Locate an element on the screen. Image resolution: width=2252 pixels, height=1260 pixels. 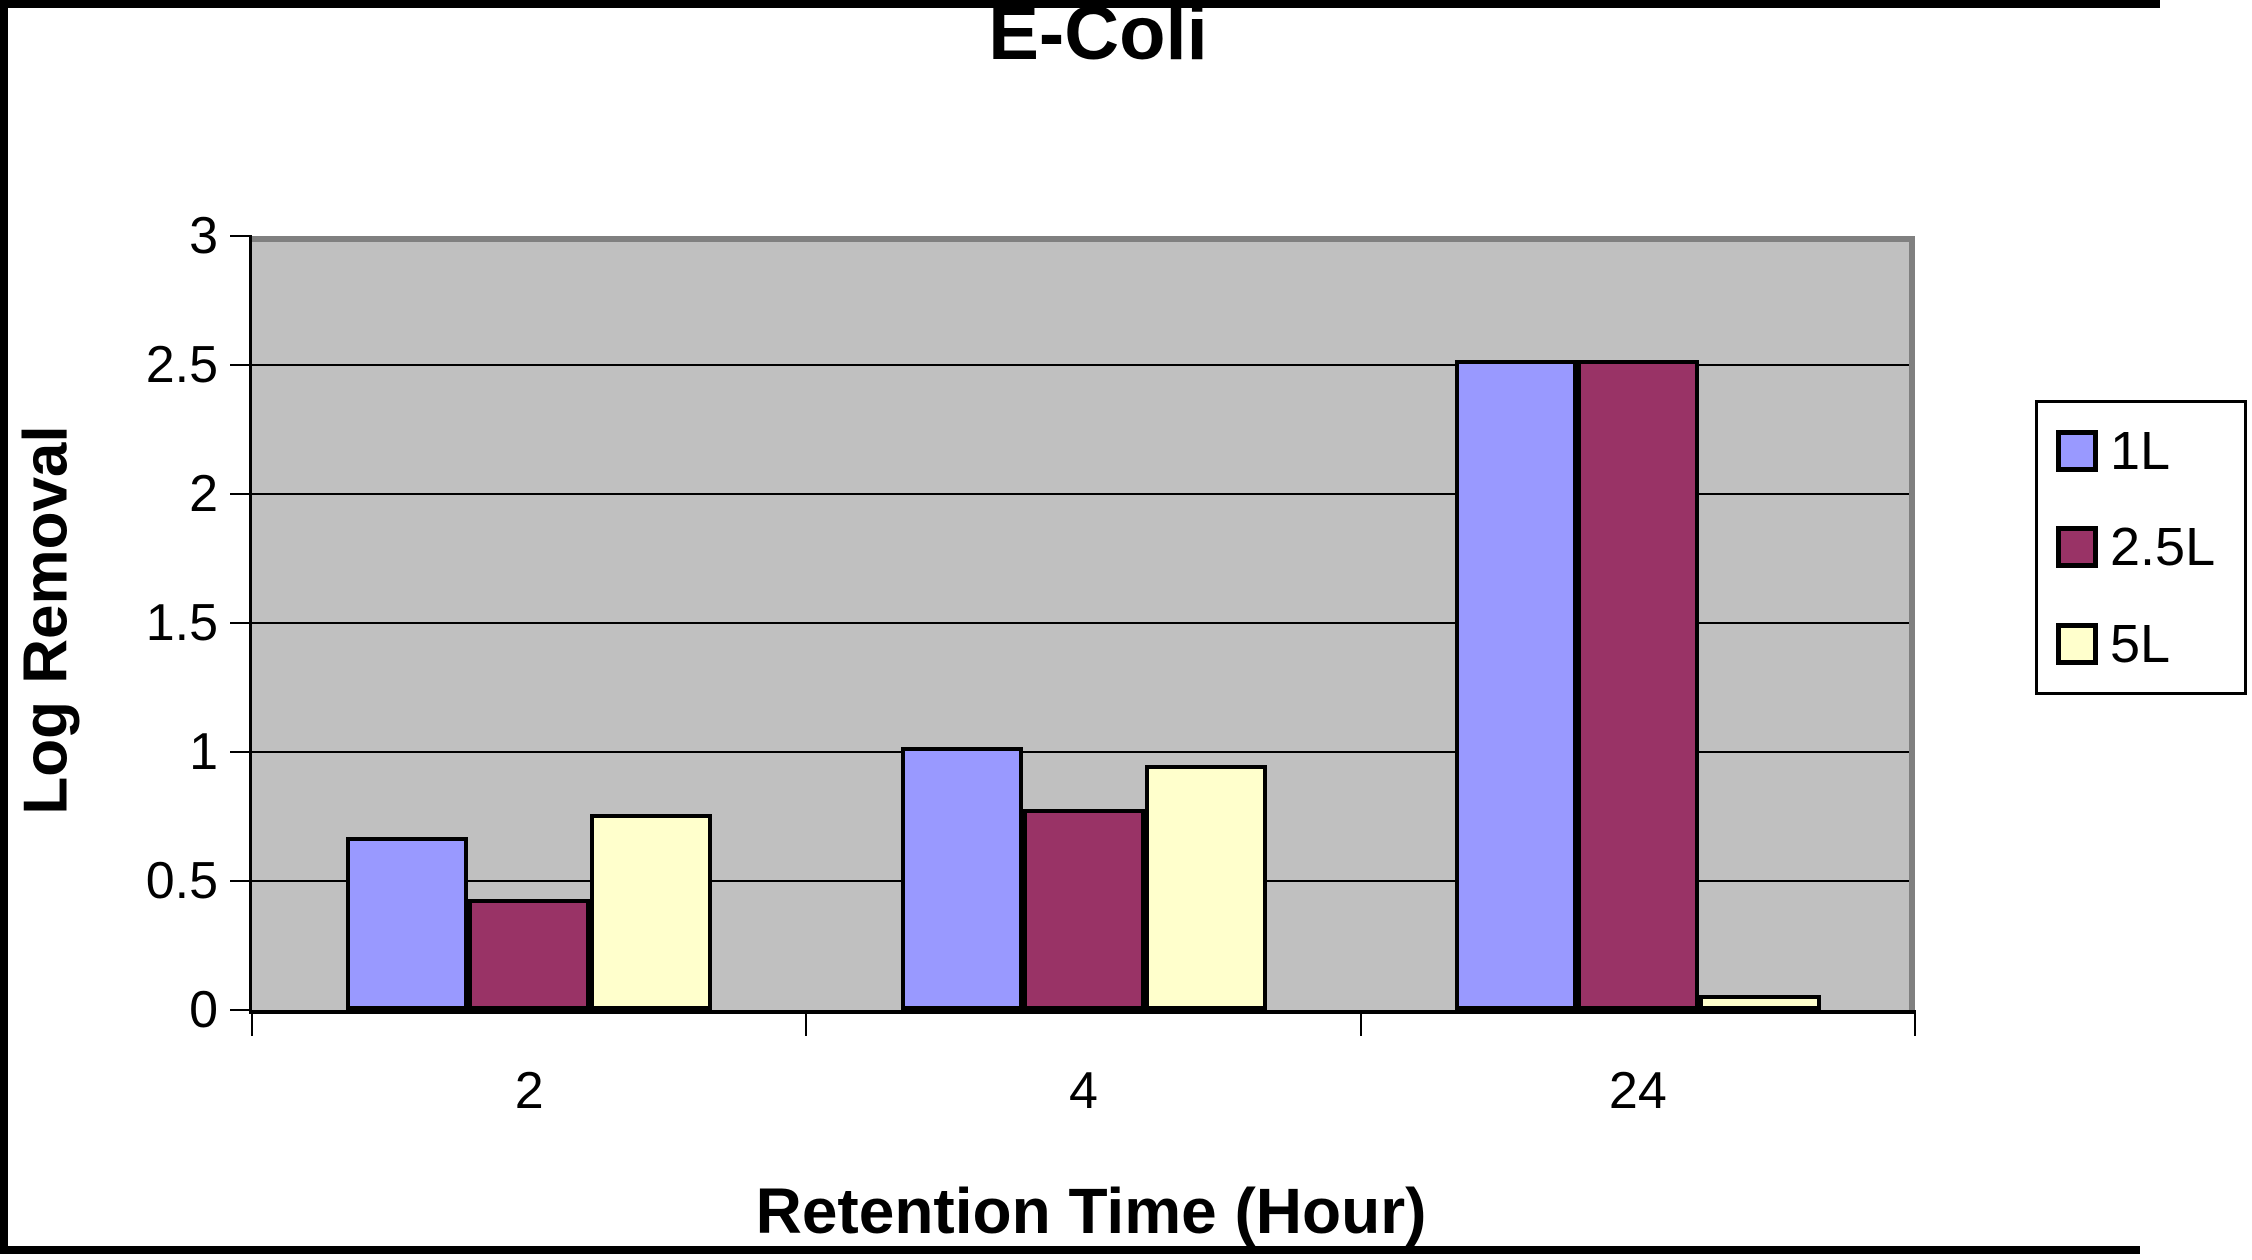
legend: 1L 2.5L 5L is located at coordinates (2141, 547).